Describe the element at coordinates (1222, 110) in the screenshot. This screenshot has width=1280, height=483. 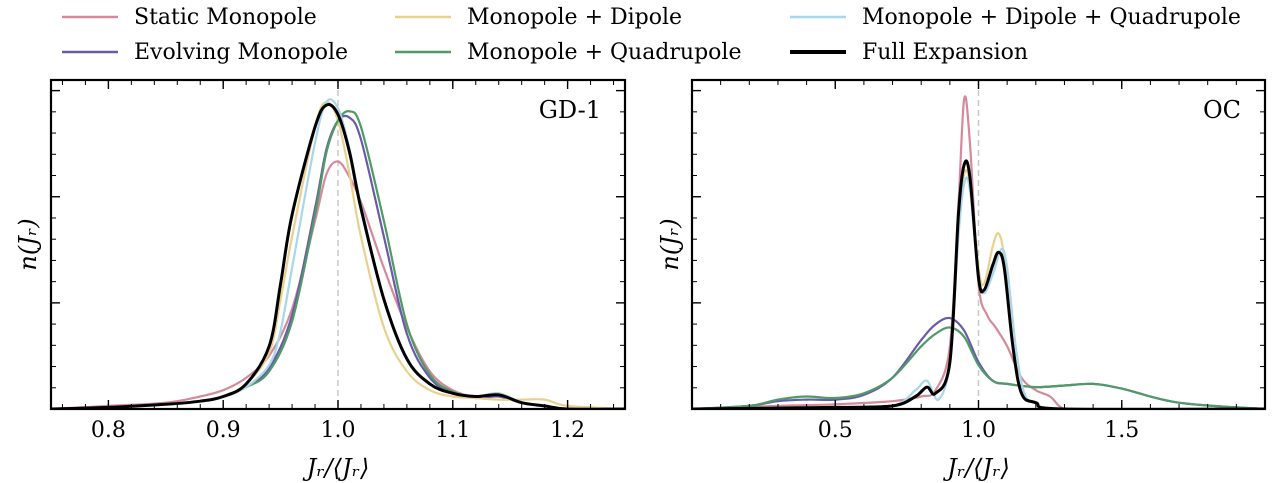
I see `panel-label: OC` at that location.